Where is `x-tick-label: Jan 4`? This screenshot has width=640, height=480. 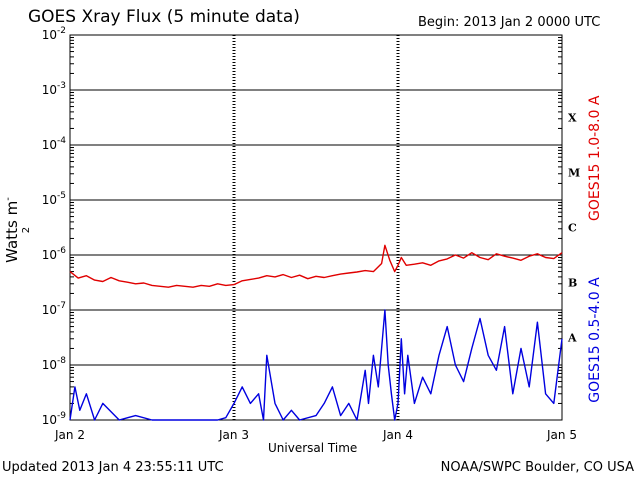
x-tick-label: Jan 4 is located at coordinates (397, 435).